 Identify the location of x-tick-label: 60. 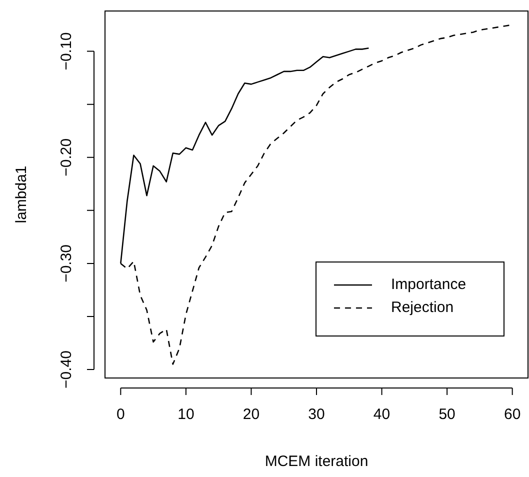
(512, 415).